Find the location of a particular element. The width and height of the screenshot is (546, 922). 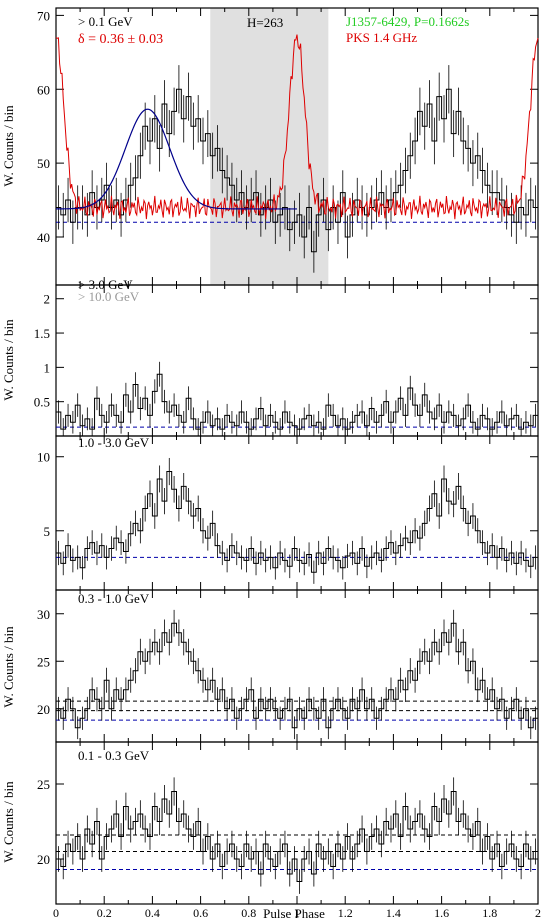

panel-3-label: 1.0 - 3.0 GeV is located at coordinates (114, 442).